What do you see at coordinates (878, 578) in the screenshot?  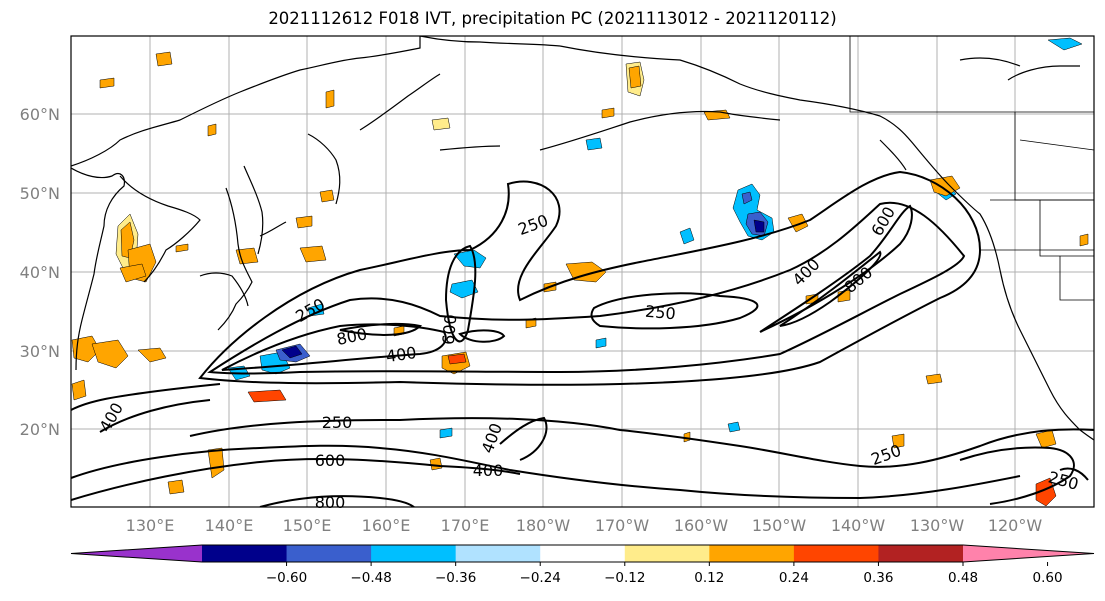 I see `colorbar-tick-label: 0.36` at bounding box center [878, 578].